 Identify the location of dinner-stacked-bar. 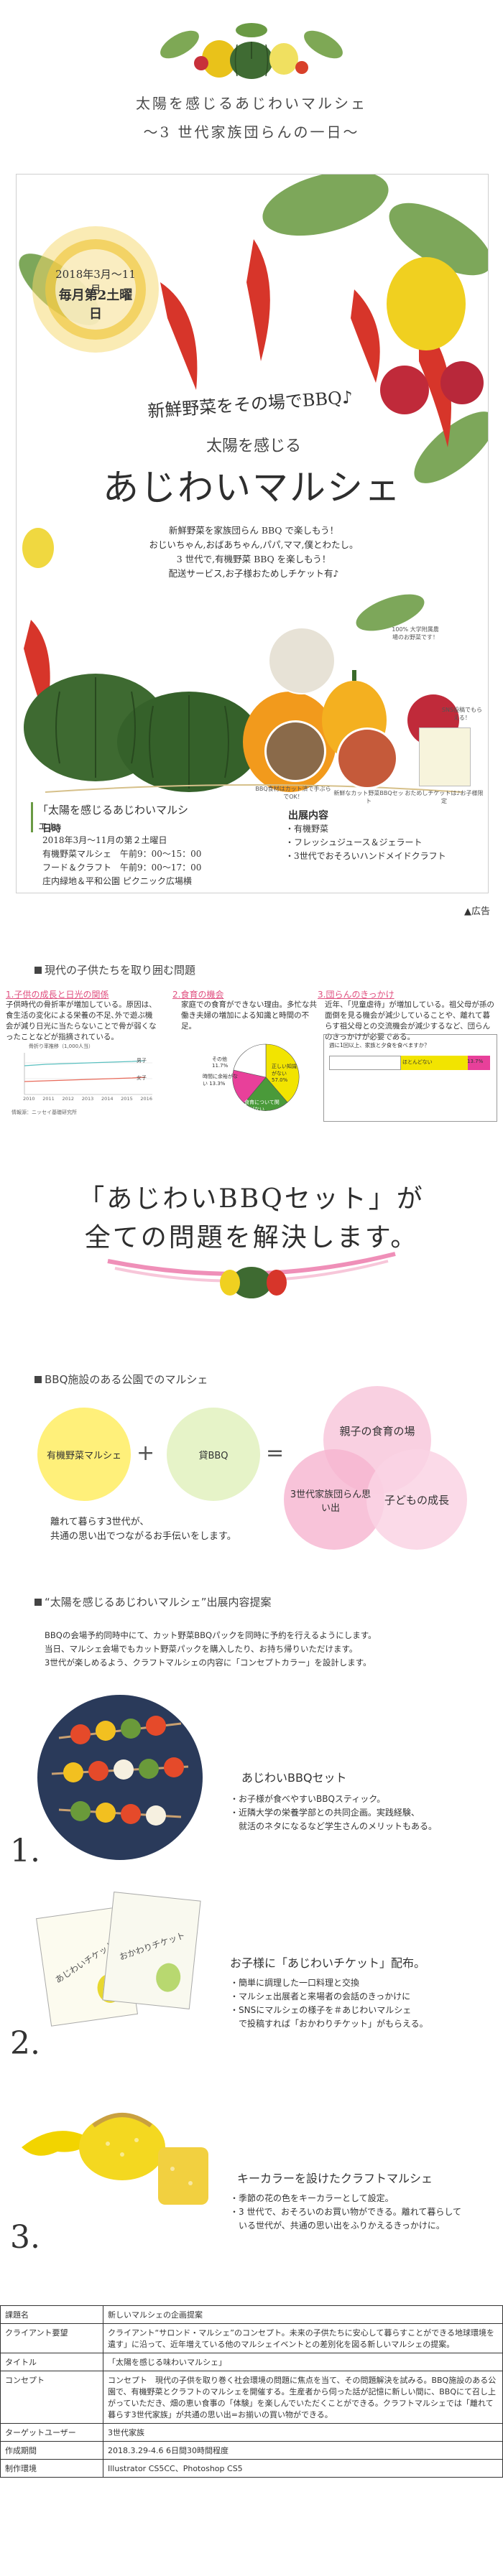
(409, 1063).